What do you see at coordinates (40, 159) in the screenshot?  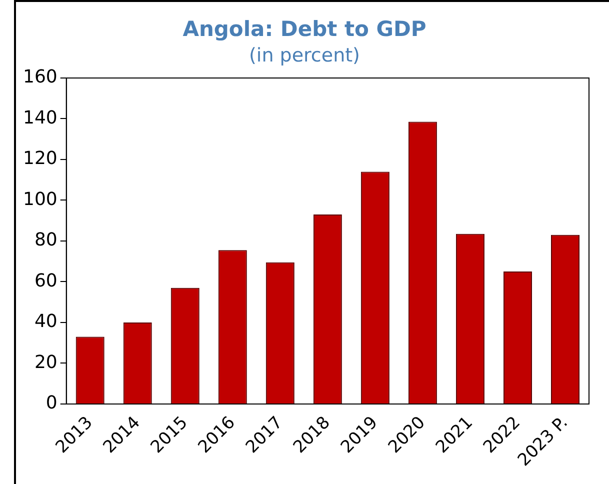 I see `y-tick-label: 120` at bounding box center [40, 159].